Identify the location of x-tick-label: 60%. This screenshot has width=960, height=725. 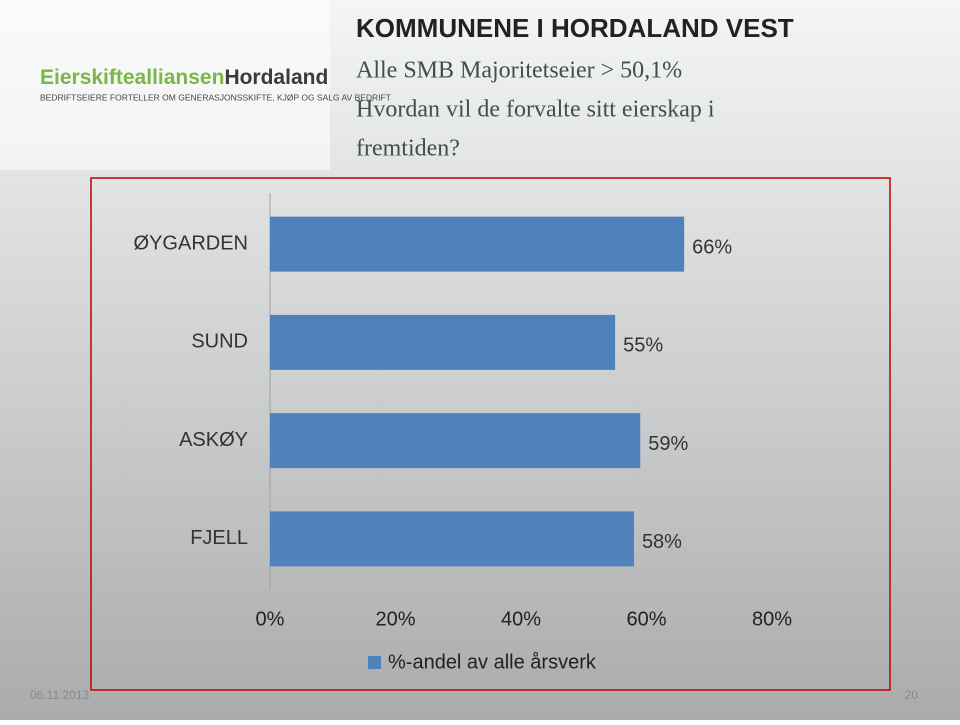
(646, 619).